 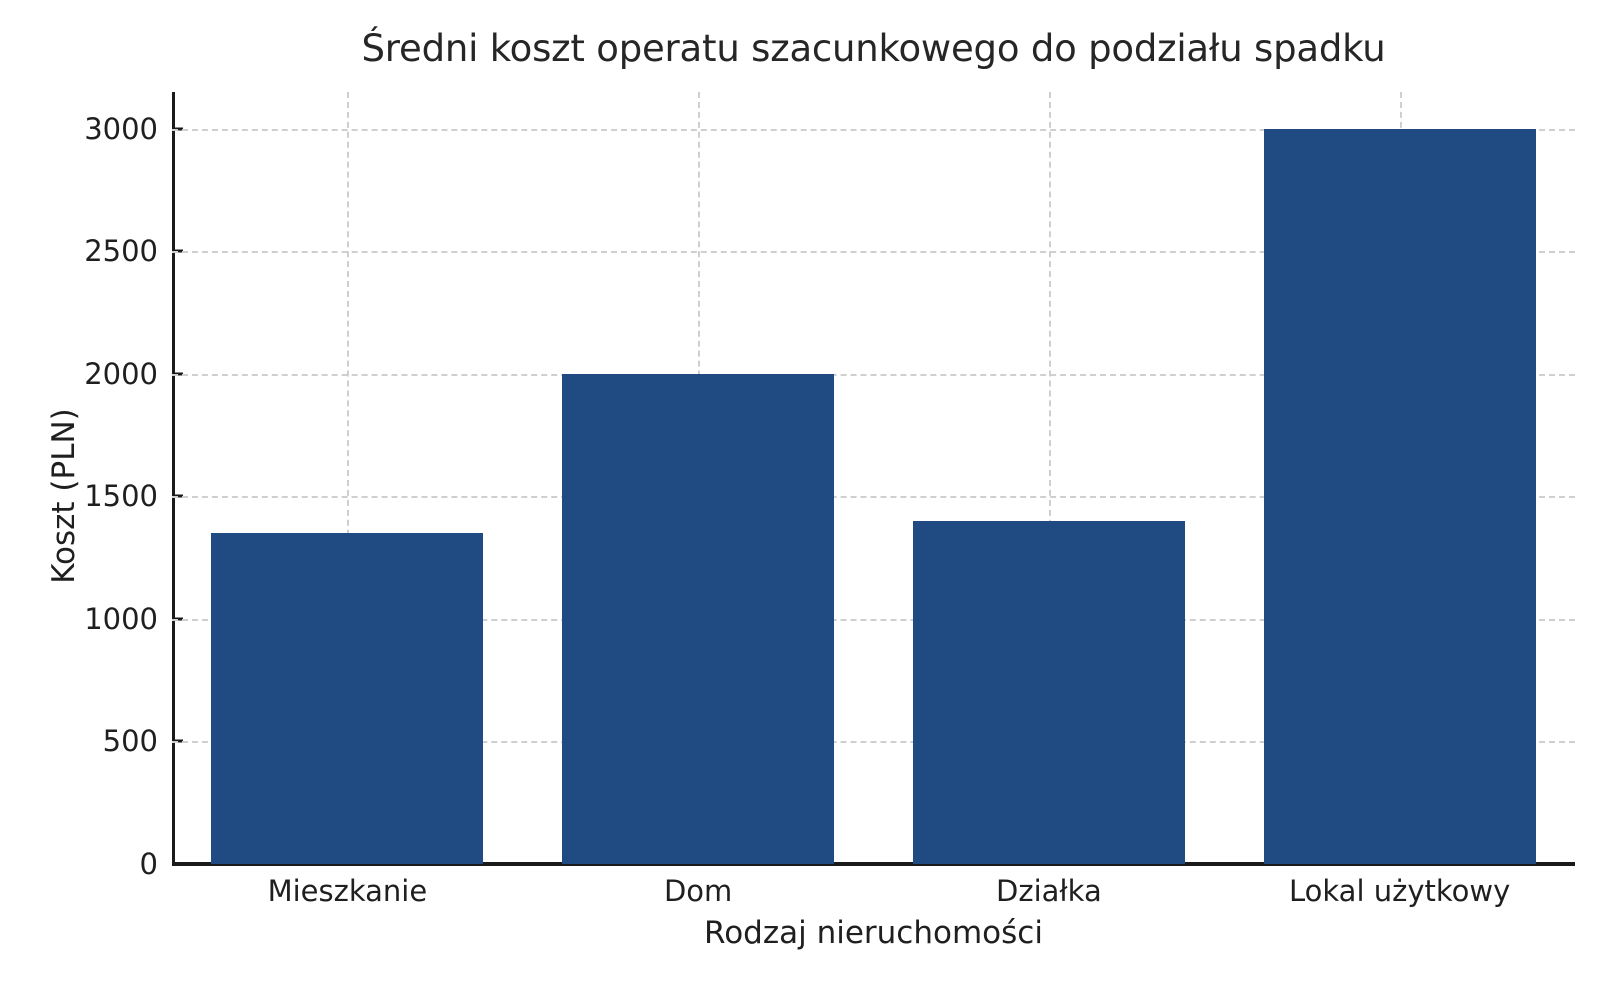 I want to click on y-tick-label: 2000, so click(x=121, y=373).